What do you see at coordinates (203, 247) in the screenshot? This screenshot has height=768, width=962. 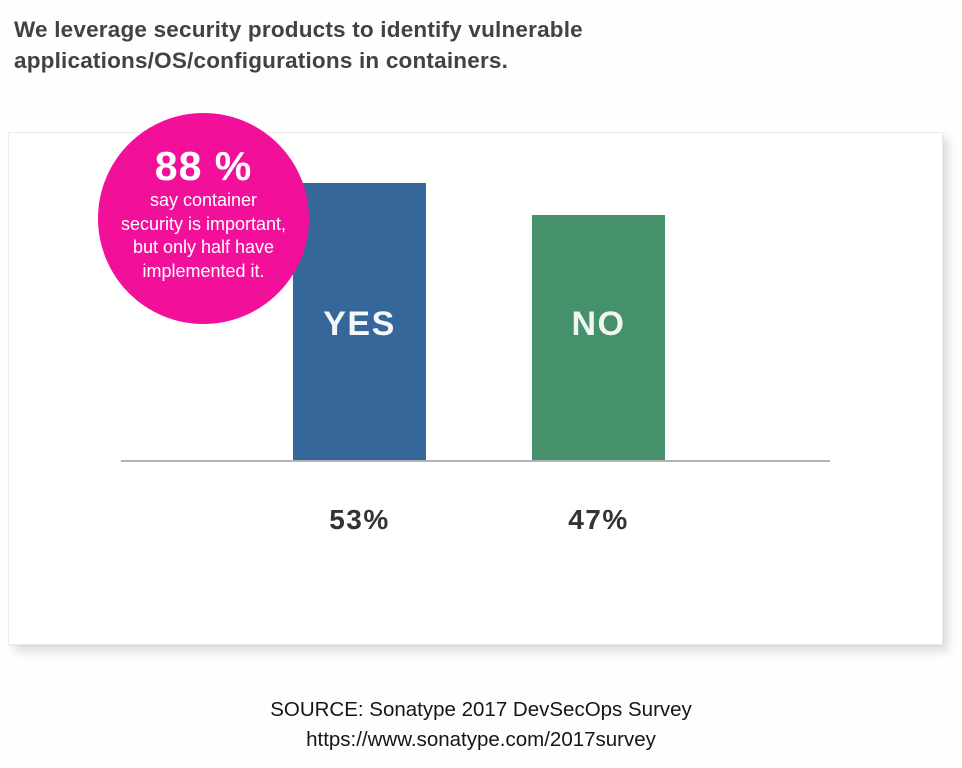 I see `stat-badge-text-line-3: but only half have` at bounding box center [203, 247].